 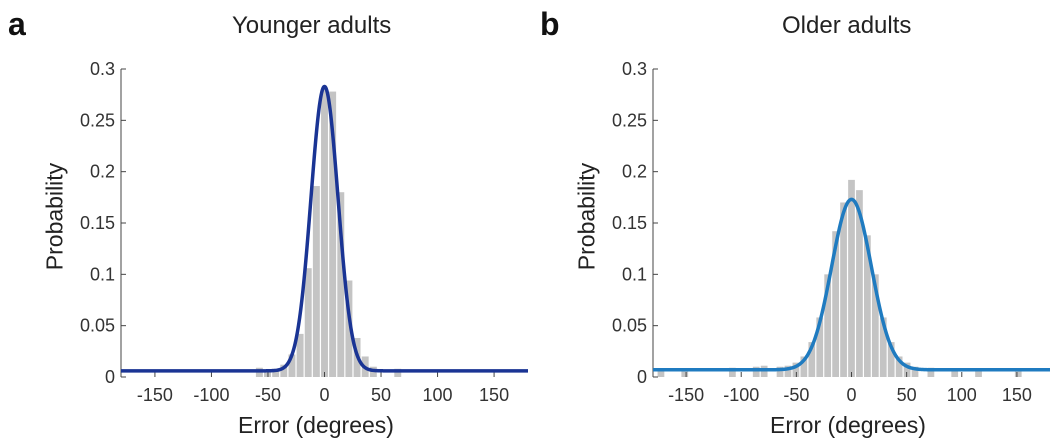 I want to click on chart-title: Older adults, so click(x=847, y=25).